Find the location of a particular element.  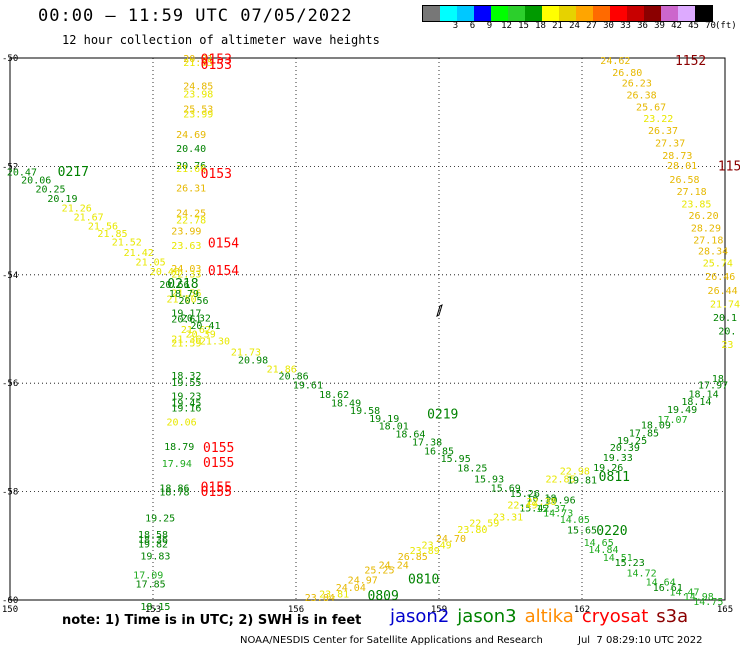

swh-label: 16.61 is located at coordinates (668, 588).